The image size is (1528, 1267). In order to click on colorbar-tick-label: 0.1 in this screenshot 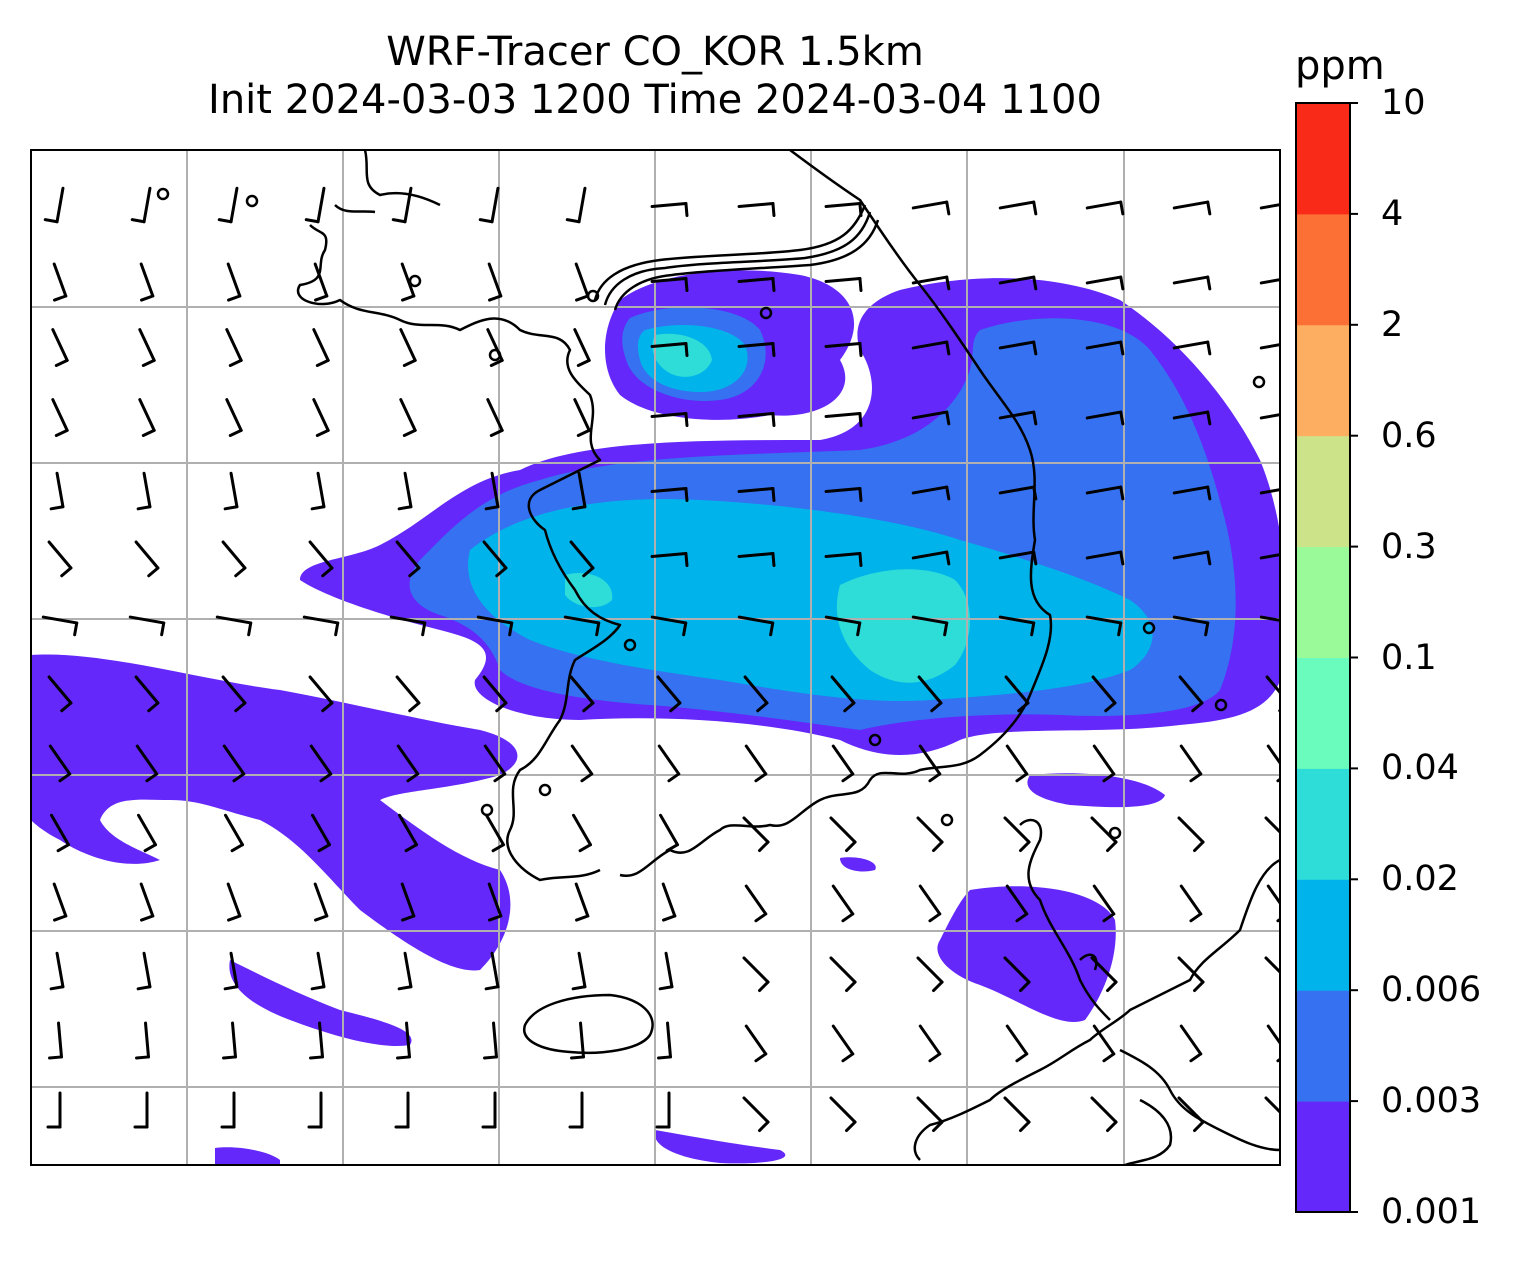, I will do `click(1409, 657)`.